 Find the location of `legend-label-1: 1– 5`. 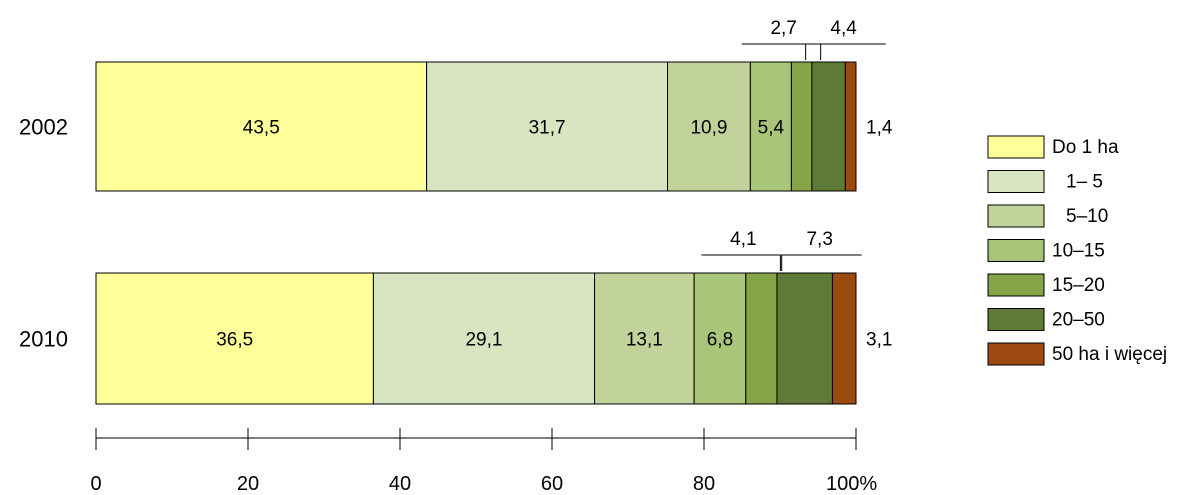

legend-label-1: 1– 5 is located at coordinates (1084, 182).